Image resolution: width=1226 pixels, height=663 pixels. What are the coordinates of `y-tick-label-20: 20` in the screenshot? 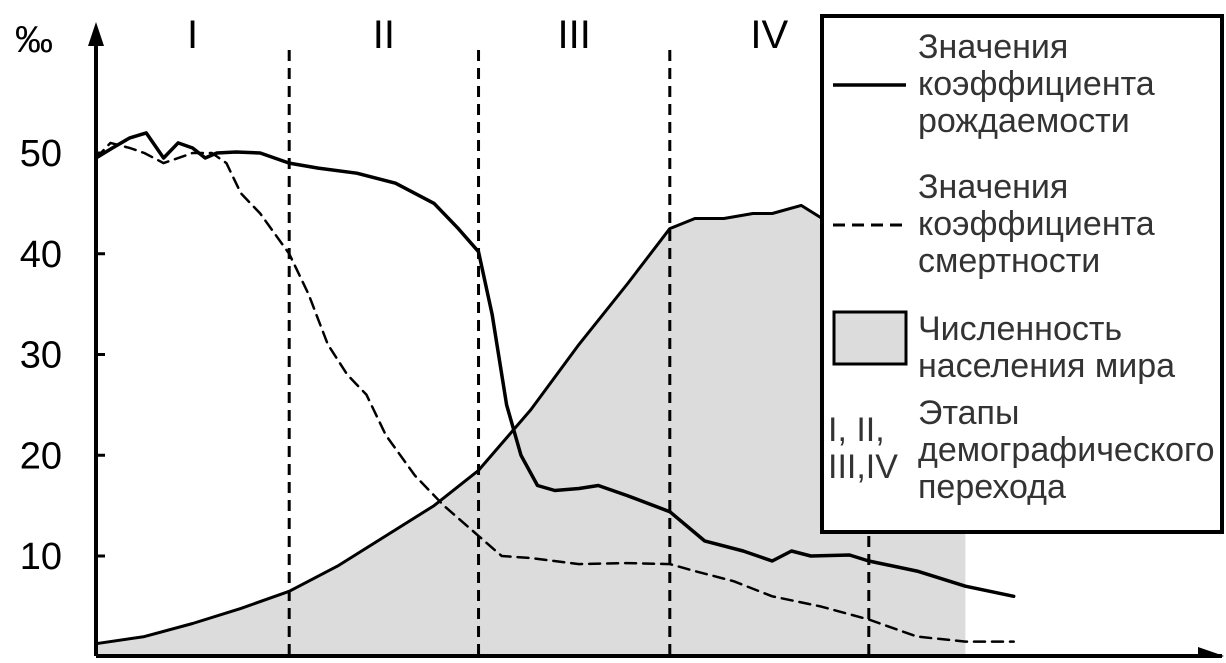 It's located at (41, 456).